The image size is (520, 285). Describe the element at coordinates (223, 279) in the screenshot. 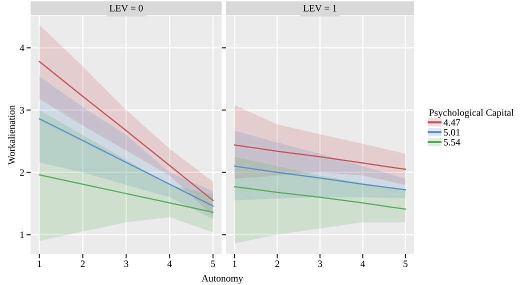

I see `x-axis-title: Autonomy` at that location.